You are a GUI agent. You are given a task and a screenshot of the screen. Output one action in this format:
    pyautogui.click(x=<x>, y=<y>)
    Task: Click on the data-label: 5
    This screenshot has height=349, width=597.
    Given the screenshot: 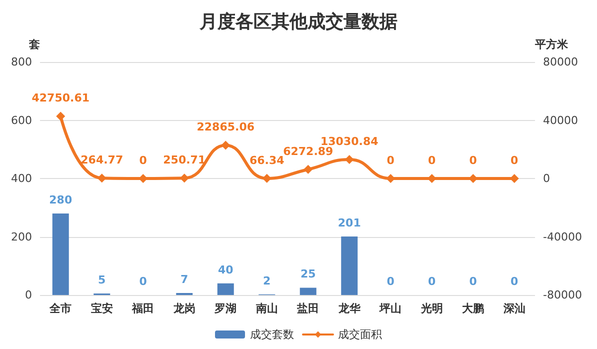 What is the action you would take?
    pyautogui.click(x=102, y=280)
    